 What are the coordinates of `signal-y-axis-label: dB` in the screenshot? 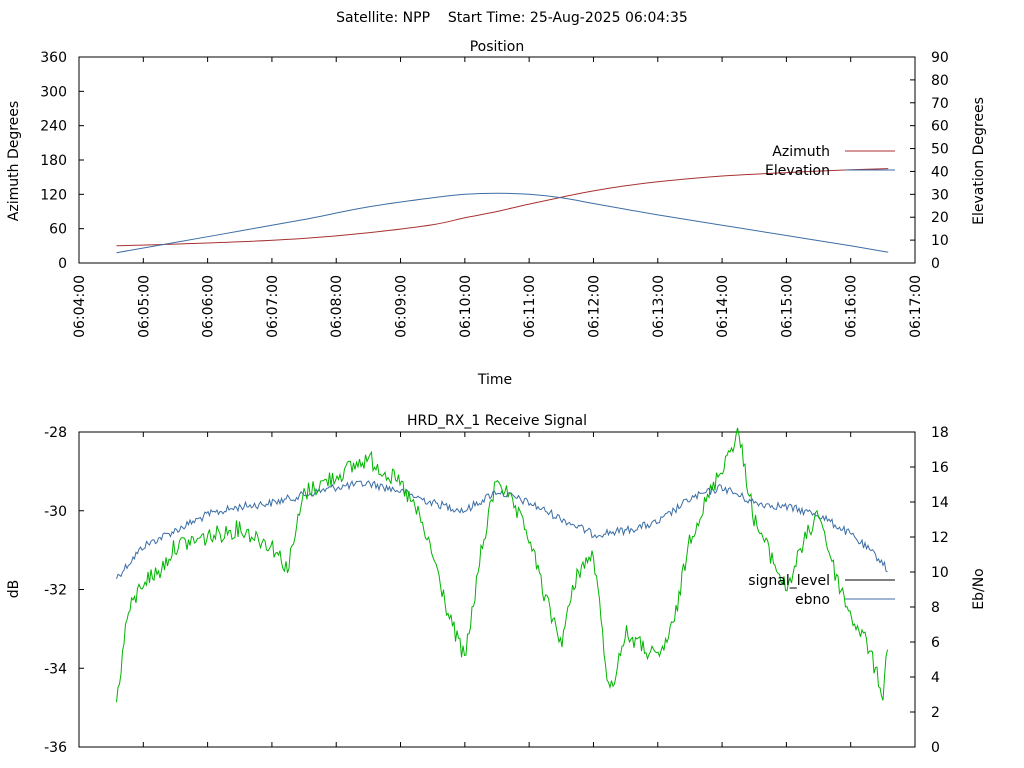 It's located at (14, 589).